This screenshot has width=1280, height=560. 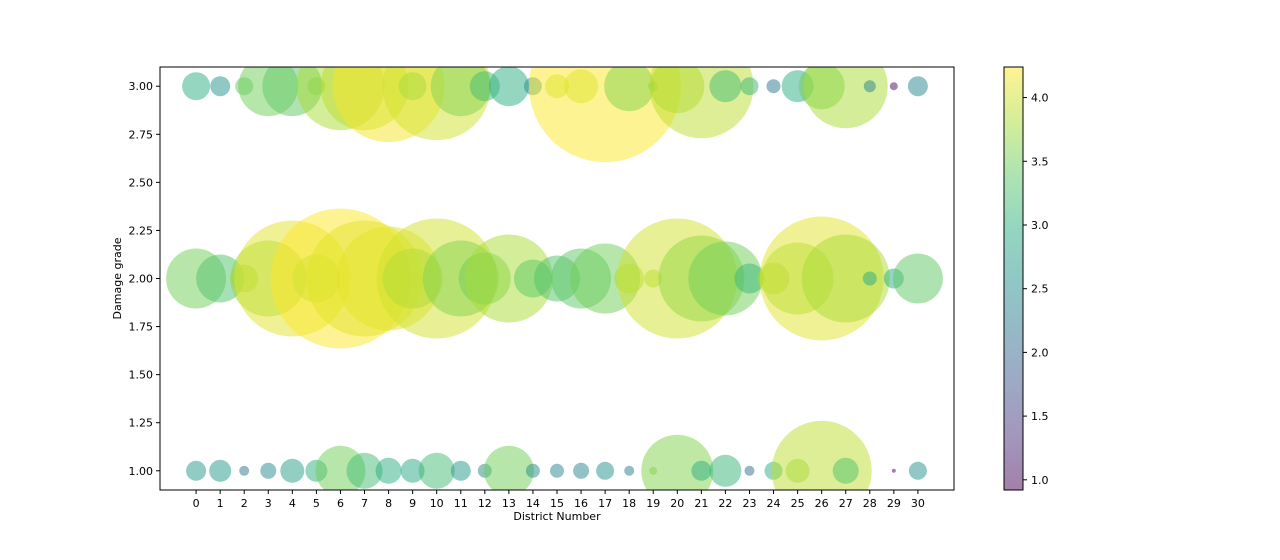 I want to click on colorbar: 1.0 1.5 2.0 2.5 3.0 3.5 4.0, so click(x=1026, y=278).